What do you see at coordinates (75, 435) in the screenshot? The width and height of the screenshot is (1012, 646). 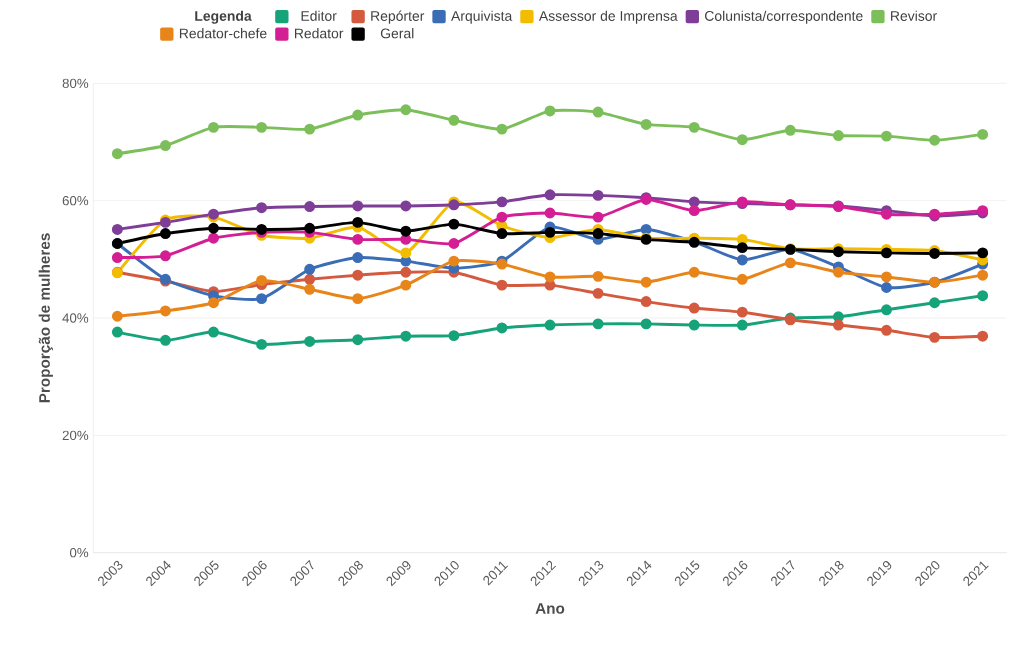 I see `y-tick-label: 20%` at bounding box center [75, 435].